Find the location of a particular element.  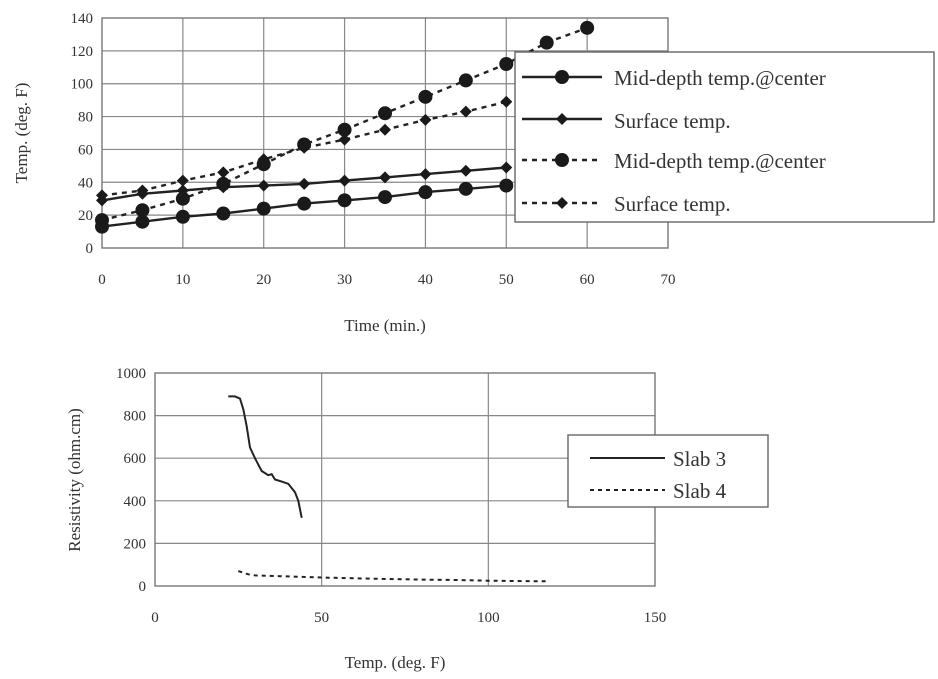

chart2-x-tick-label: 100 is located at coordinates (488, 618).